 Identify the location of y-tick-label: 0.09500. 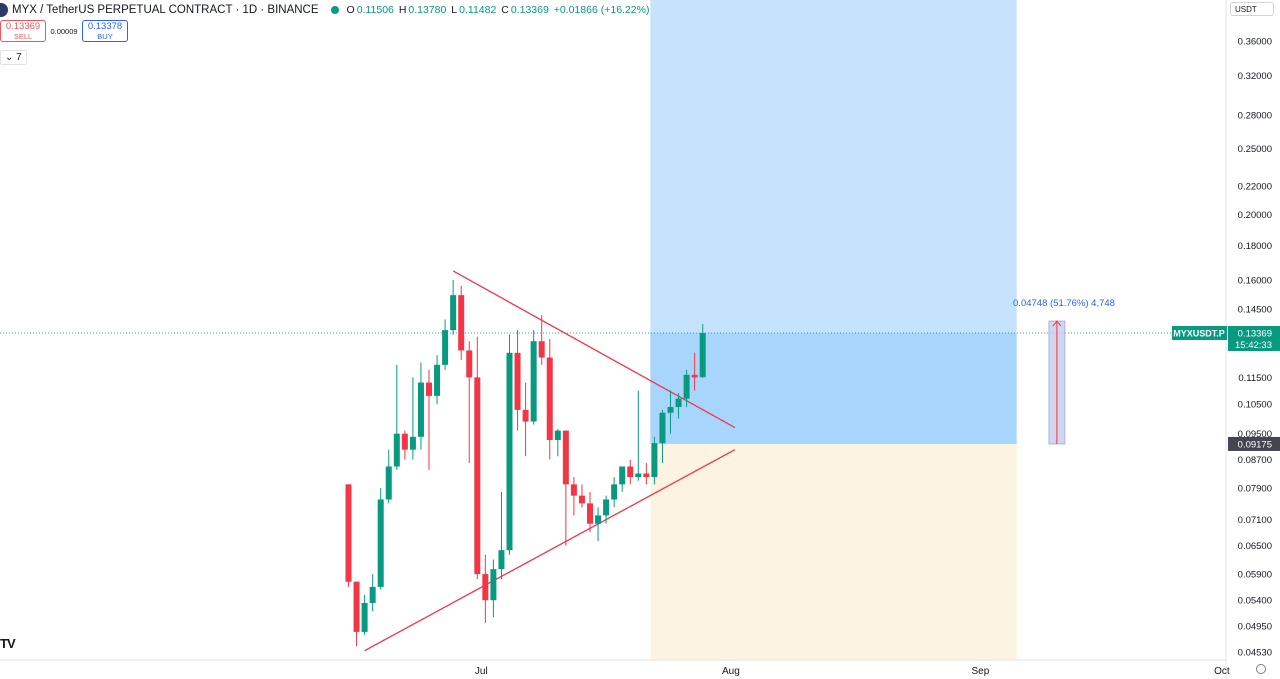
(1255, 434).